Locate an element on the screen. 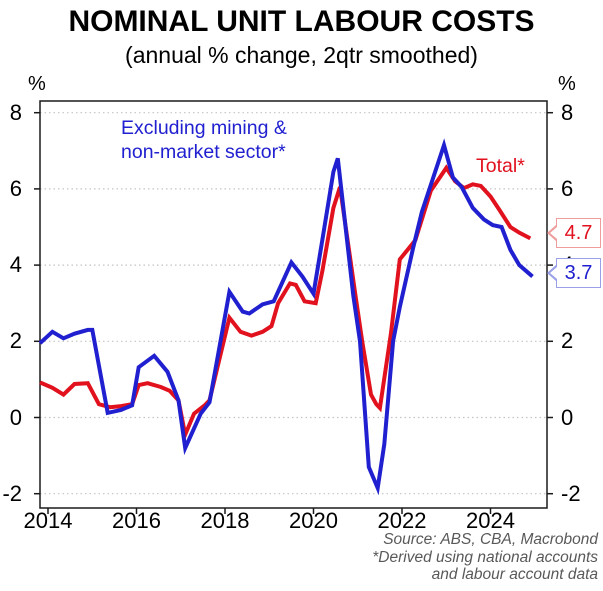 This screenshot has height=591, width=603. y-axis-label-left-6: 6 is located at coordinates (15, 188).